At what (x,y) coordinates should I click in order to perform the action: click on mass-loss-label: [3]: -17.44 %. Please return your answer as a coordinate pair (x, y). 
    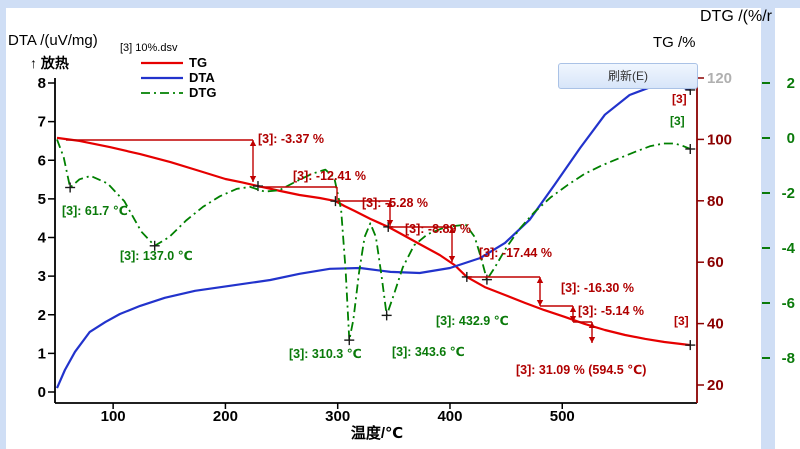
    Looking at the image, I should click on (515, 253).